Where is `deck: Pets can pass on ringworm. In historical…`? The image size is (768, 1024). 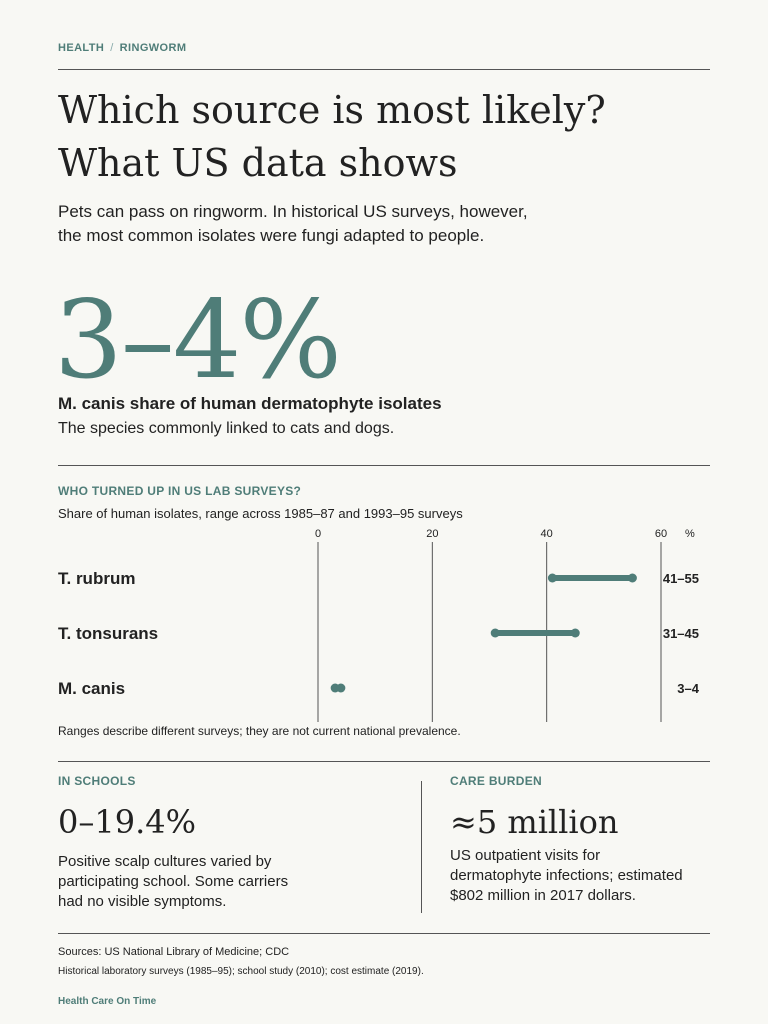
deck: Pets can pass on ringworm. In historical… is located at coordinates (318, 224).